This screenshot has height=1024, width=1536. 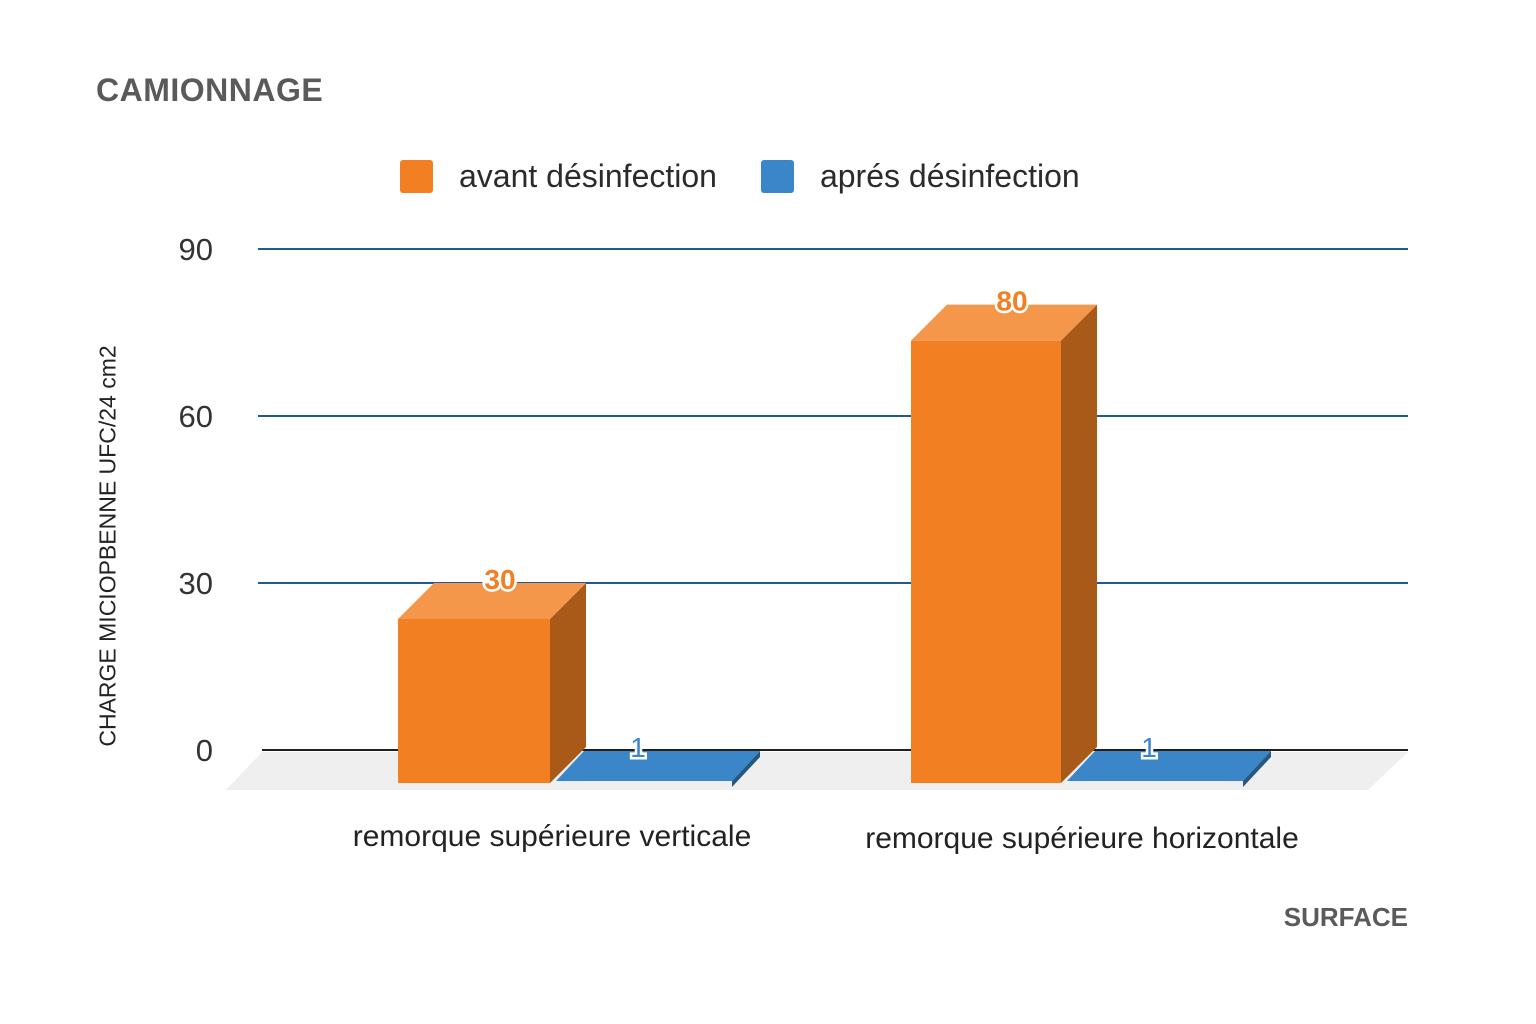 I want to click on legend: avant désinfection aprés désinfection, so click(x=762, y=176).